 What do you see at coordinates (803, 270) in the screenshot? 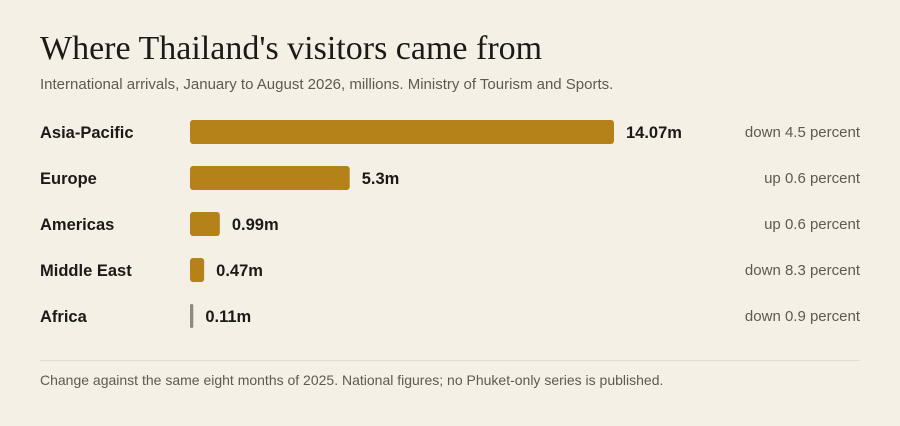
I see `change-label: down 8.3 percent` at bounding box center [803, 270].